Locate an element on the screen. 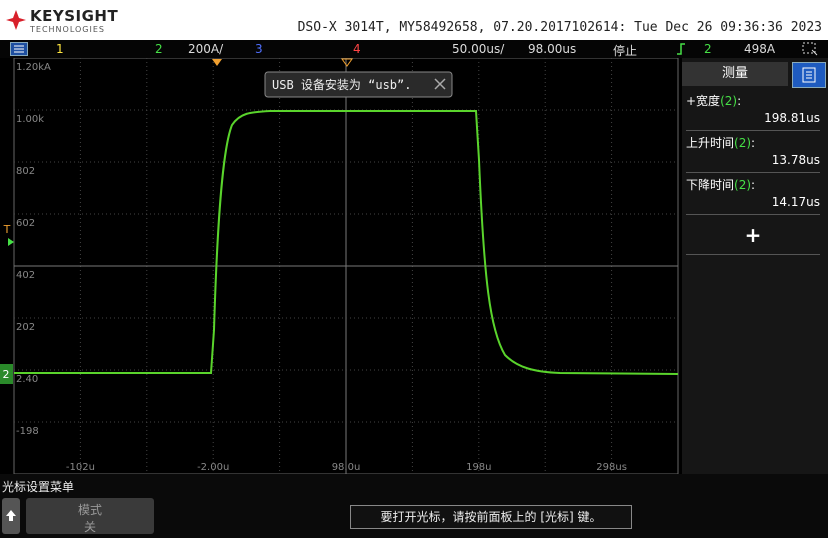  measurement-label: 上升时间(2): is located at coordinates (720, 142).